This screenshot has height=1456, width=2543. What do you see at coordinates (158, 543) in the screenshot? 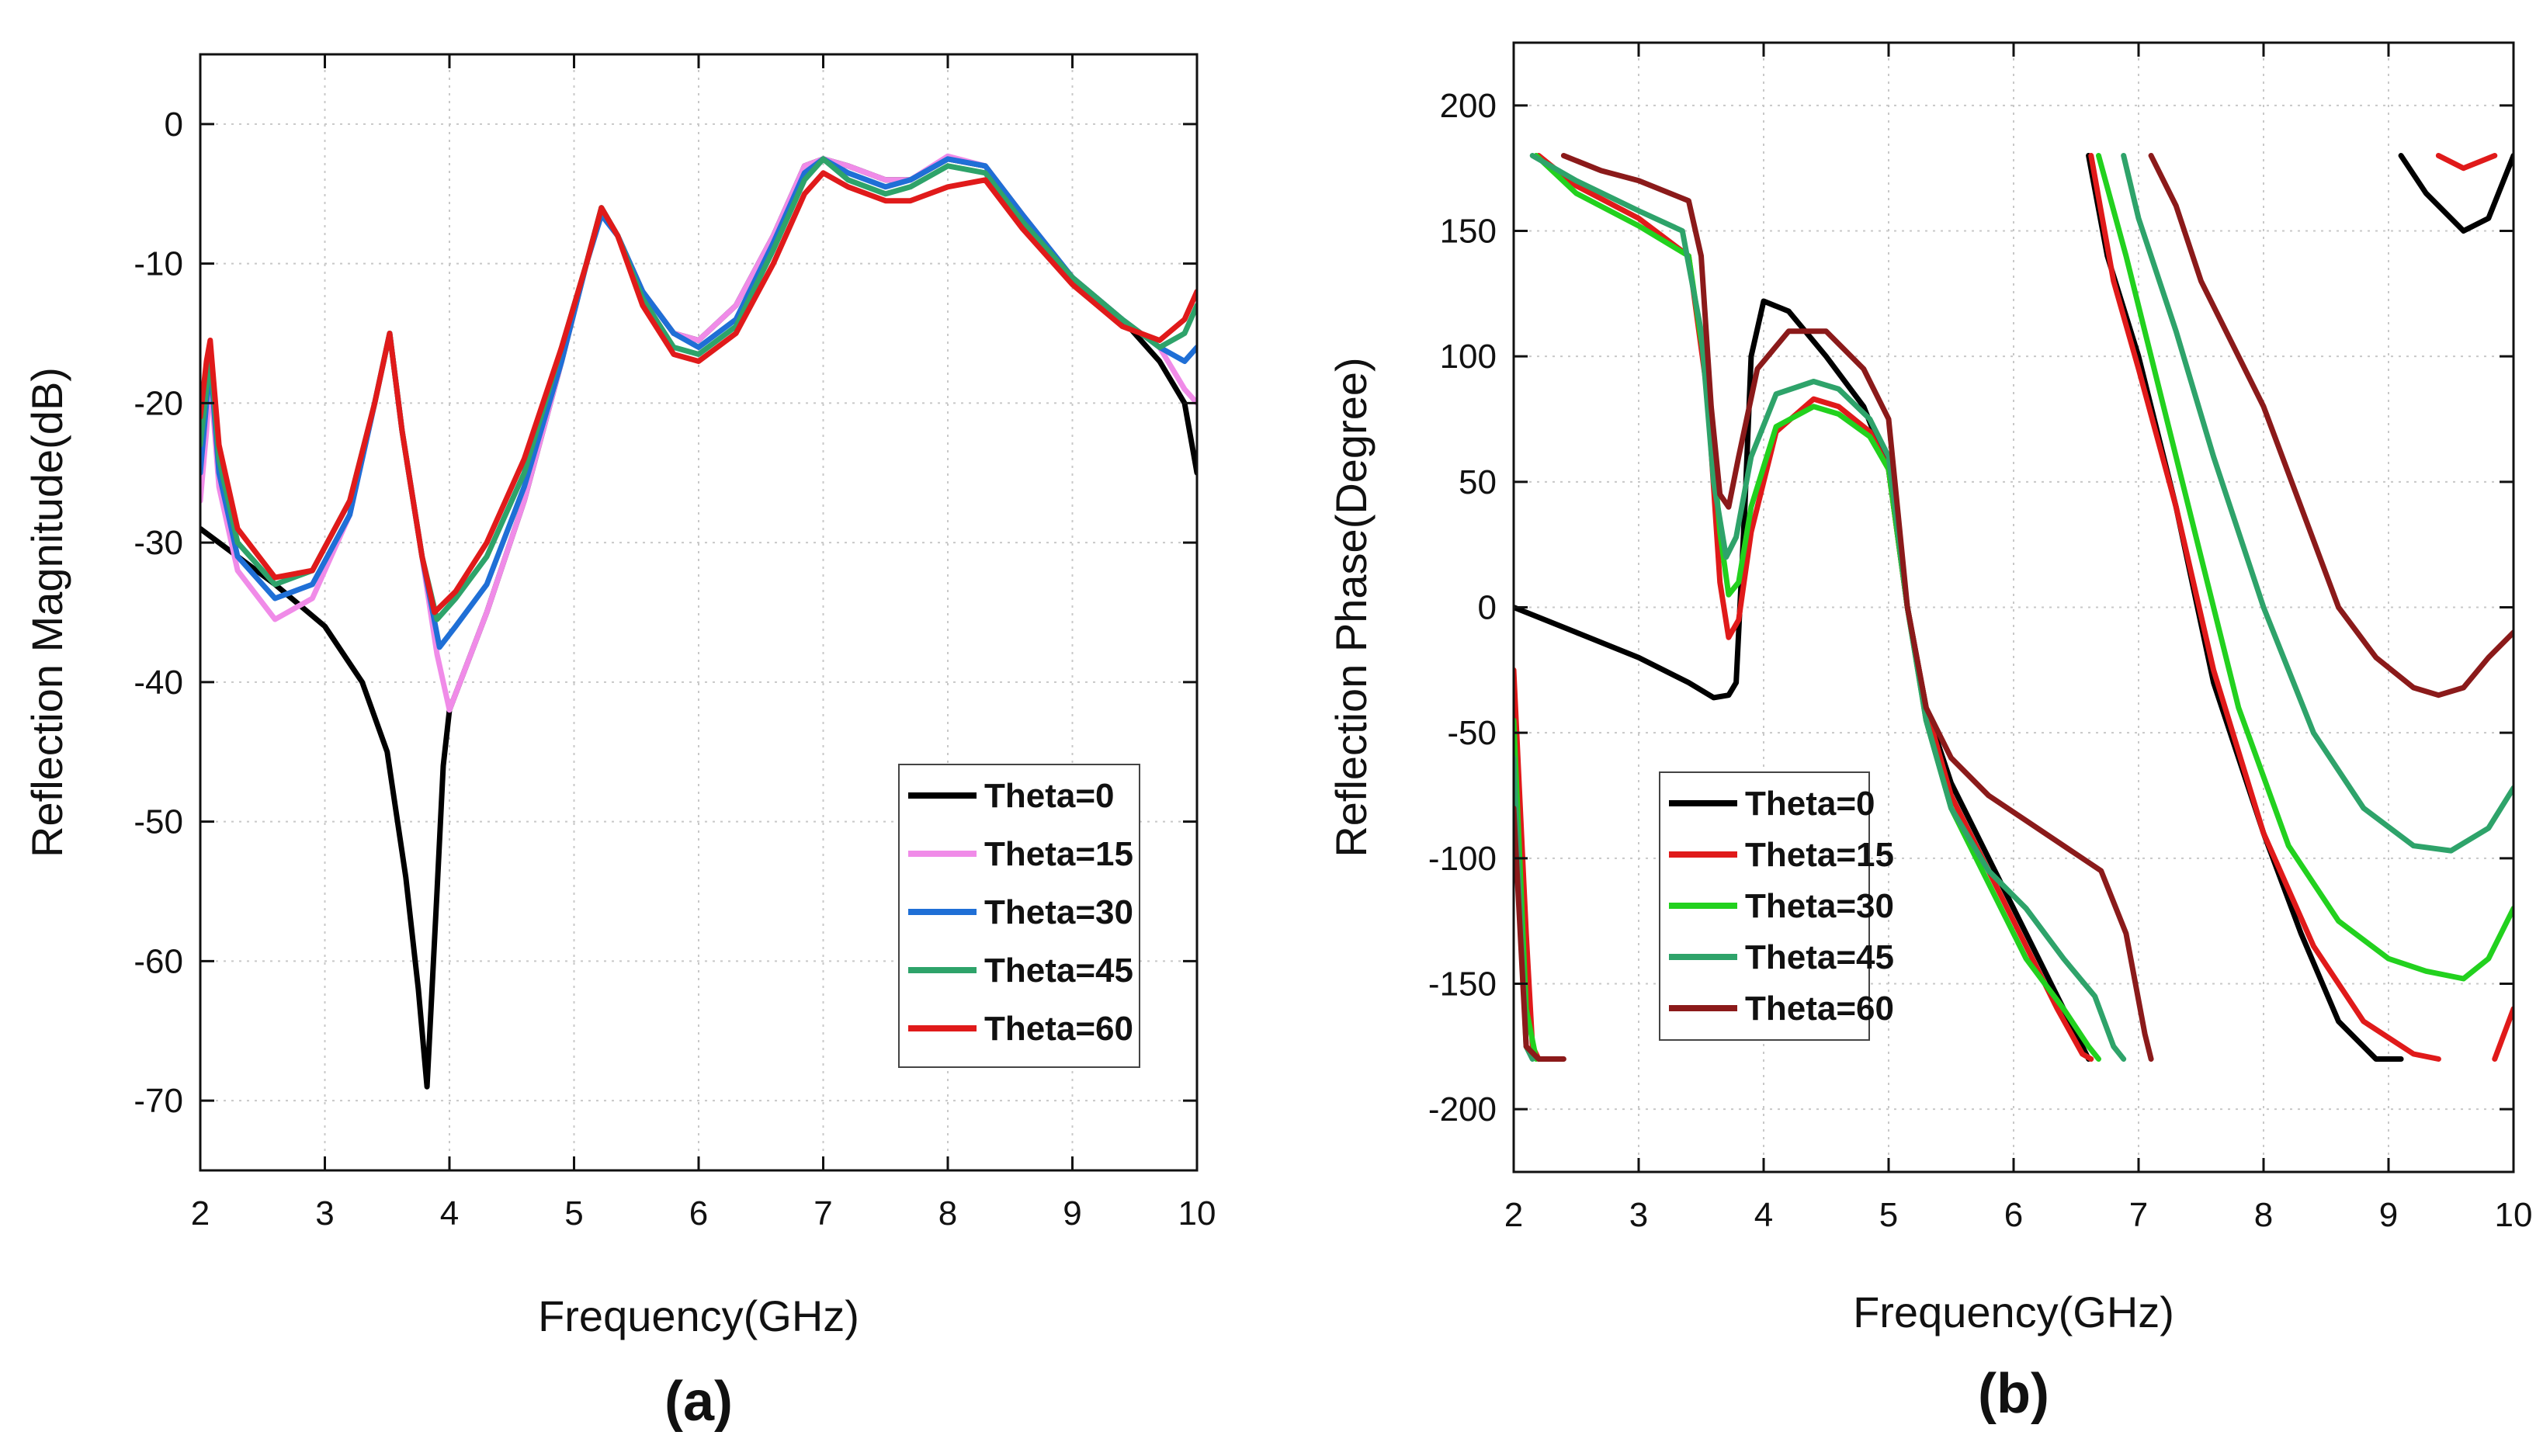
I see `y-tick-label: -30` at bounding box center [158, 543].